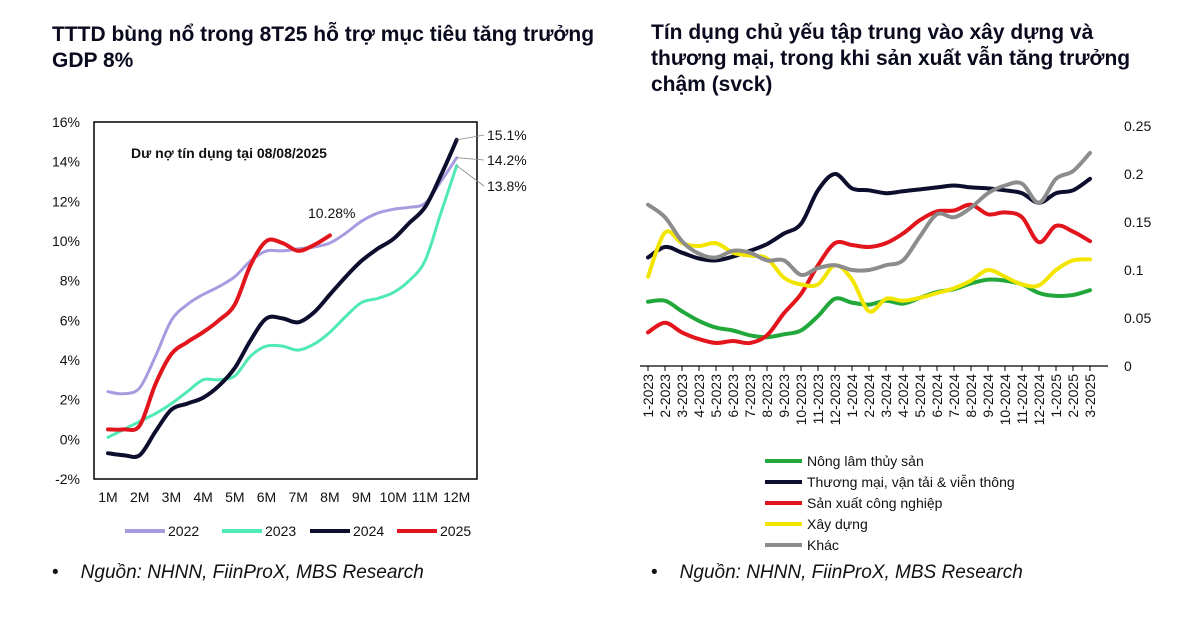  Describe the element at coordinates (70, 400) in the screenshot. I see `y-tick-label: 2%` at that location.